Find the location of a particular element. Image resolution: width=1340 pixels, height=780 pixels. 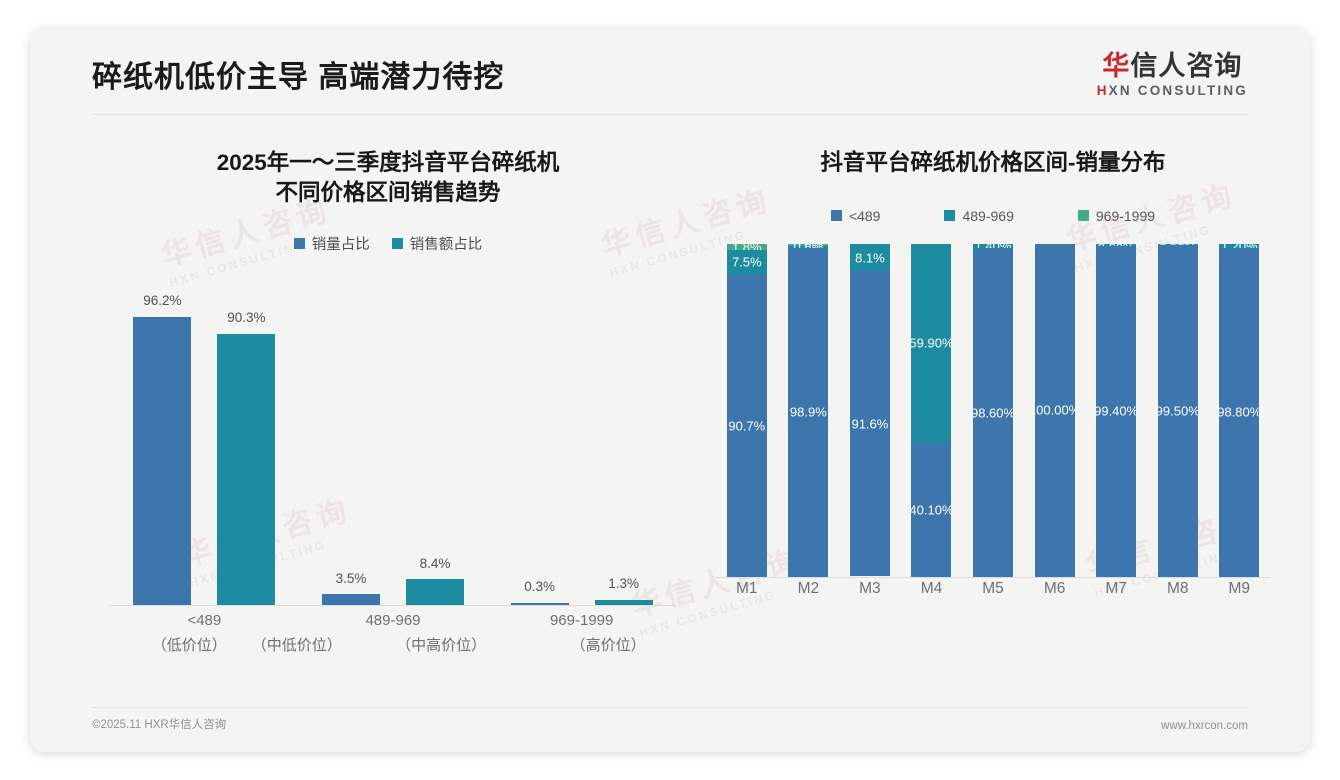

segment-clip: 7.5% is located at coordinates (747, 262).